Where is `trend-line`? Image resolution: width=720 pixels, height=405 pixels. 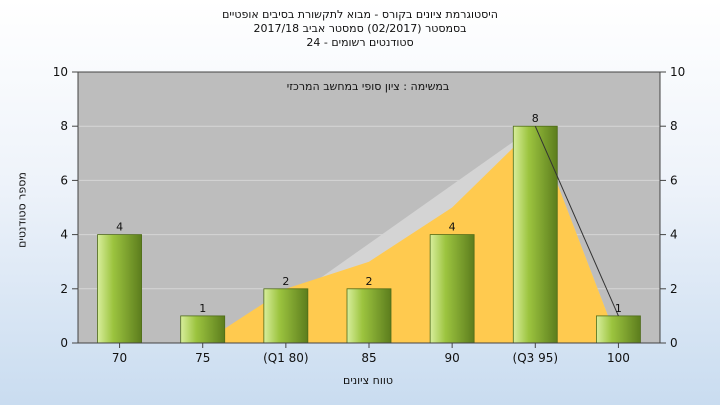 trend-line is located at coordinates (576, 221).